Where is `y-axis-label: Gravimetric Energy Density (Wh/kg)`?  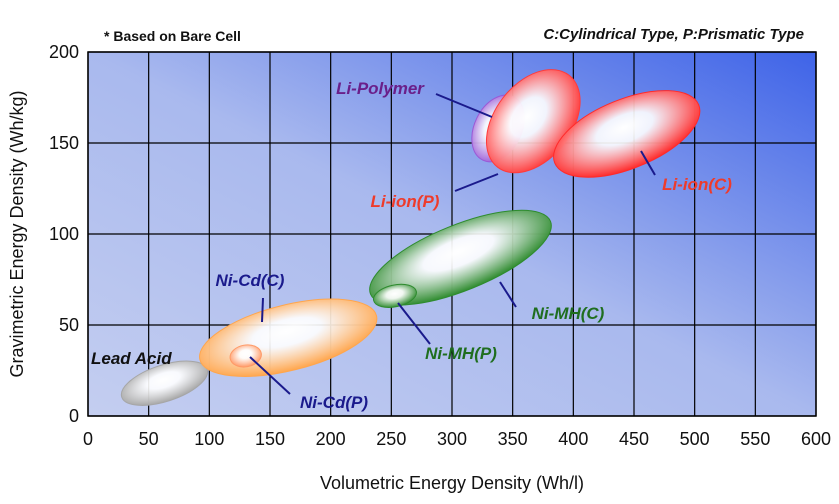 y-axis-label: Gravimetric Energy Density (Wh/kg) is located at coordinates (17, 233).